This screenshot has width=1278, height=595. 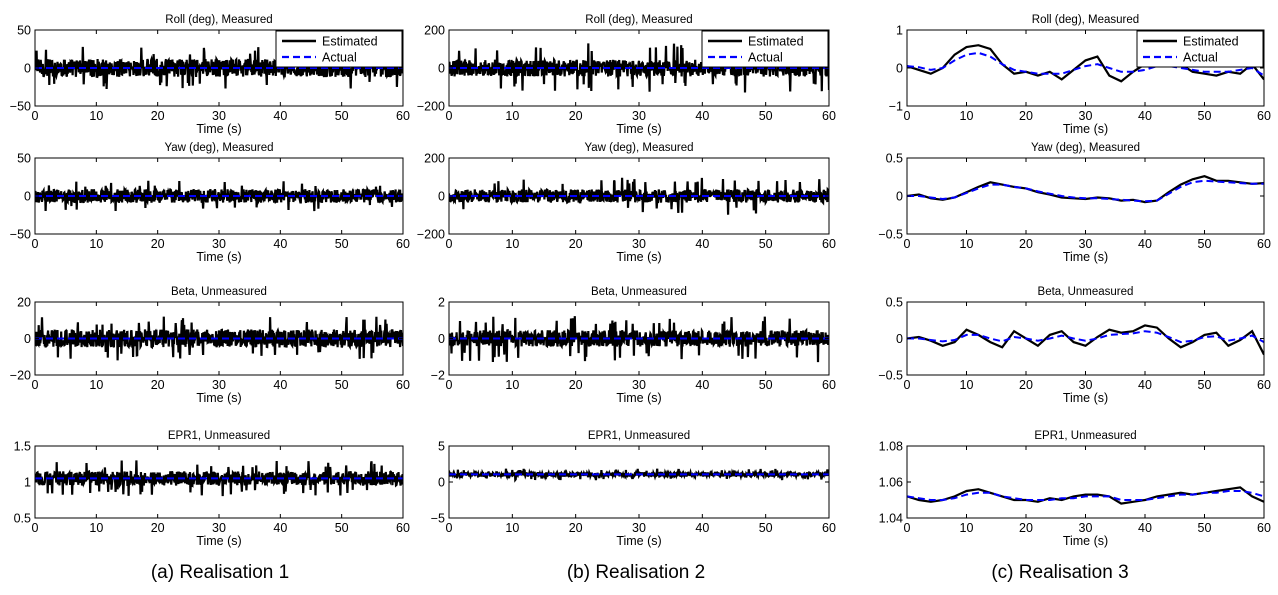 I want to click on y-tick-label: −50, so click(x=20, y=107).